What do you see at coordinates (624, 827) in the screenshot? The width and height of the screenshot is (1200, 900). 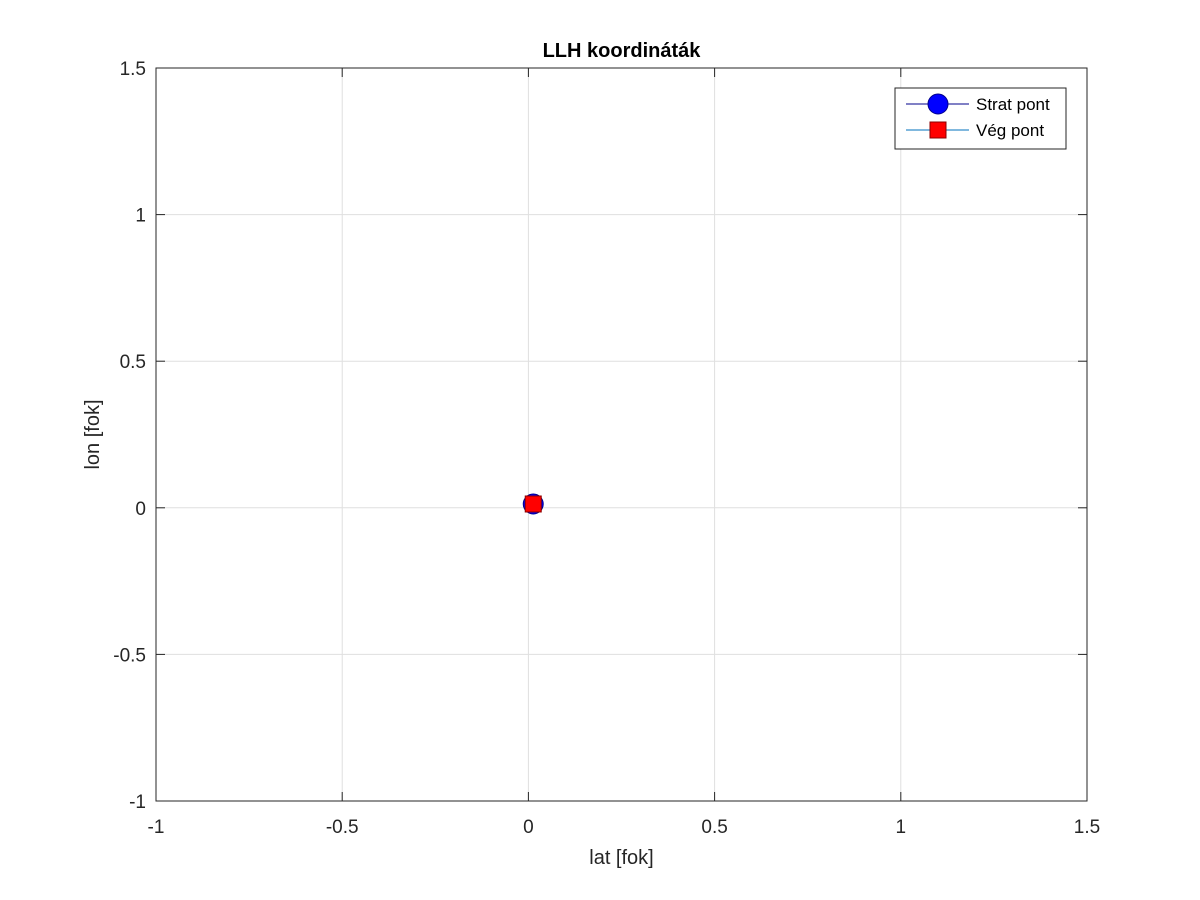 I see `x-tick-labels: -1 -0.5 0 0.5 1 1.5` at bounding box center [624, 827].